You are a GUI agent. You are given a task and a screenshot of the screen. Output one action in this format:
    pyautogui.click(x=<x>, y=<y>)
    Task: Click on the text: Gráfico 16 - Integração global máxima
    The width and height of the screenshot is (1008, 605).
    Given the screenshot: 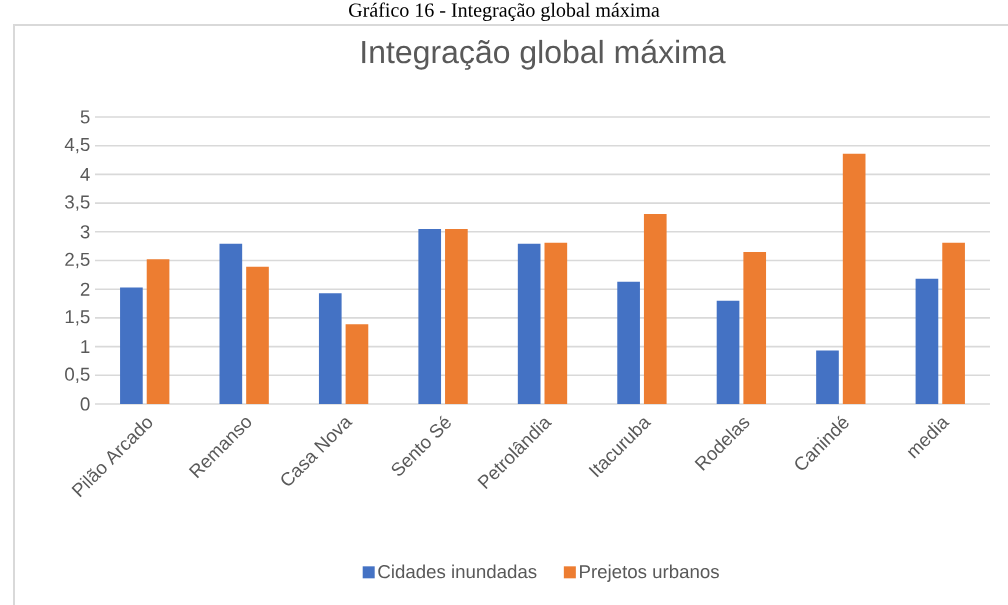 What is the action you would take?
    pyautogui.click(x=504, y=11)
    